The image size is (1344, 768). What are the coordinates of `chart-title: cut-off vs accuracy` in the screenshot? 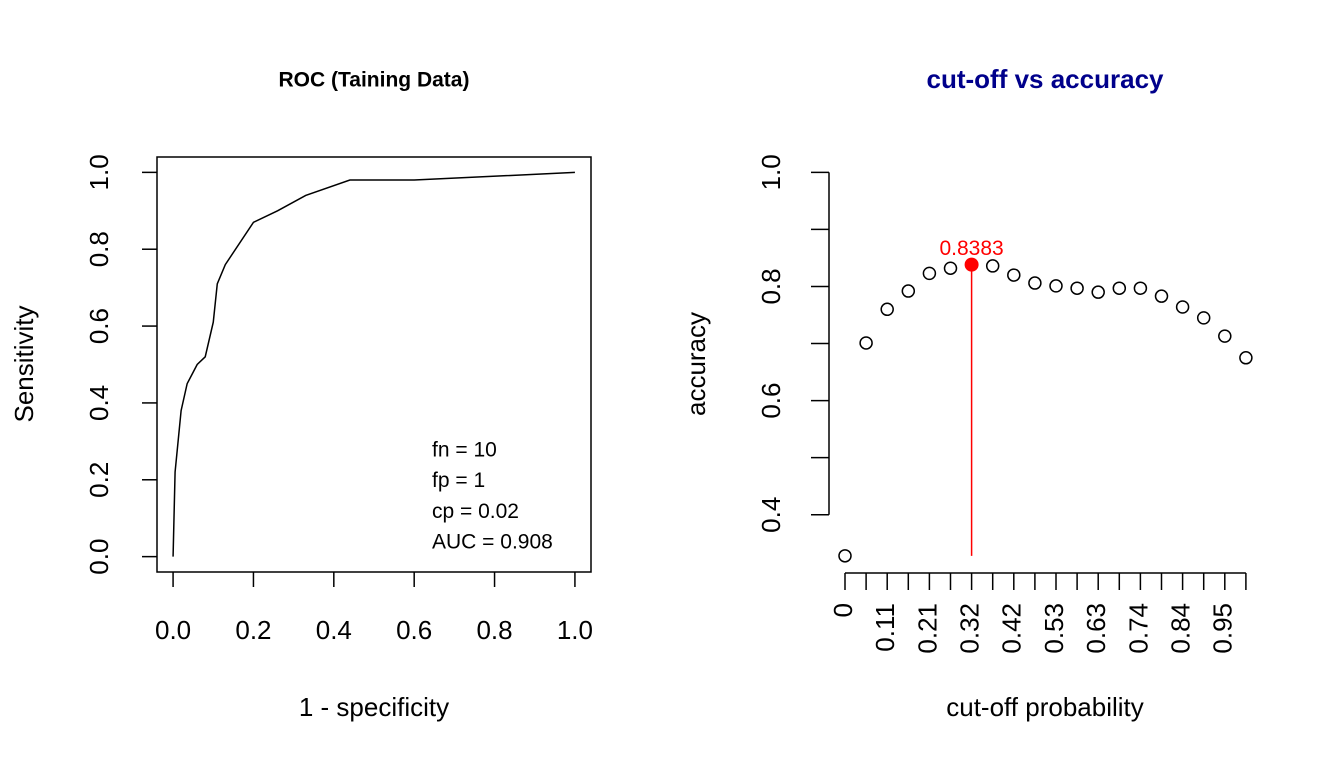 It's located at (1046, 79).